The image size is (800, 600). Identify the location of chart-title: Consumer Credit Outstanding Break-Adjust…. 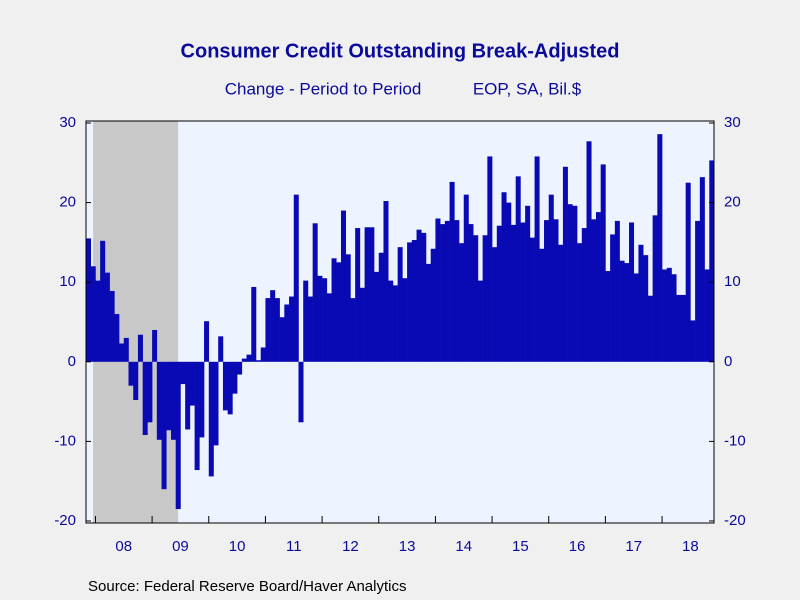
(400, 51).